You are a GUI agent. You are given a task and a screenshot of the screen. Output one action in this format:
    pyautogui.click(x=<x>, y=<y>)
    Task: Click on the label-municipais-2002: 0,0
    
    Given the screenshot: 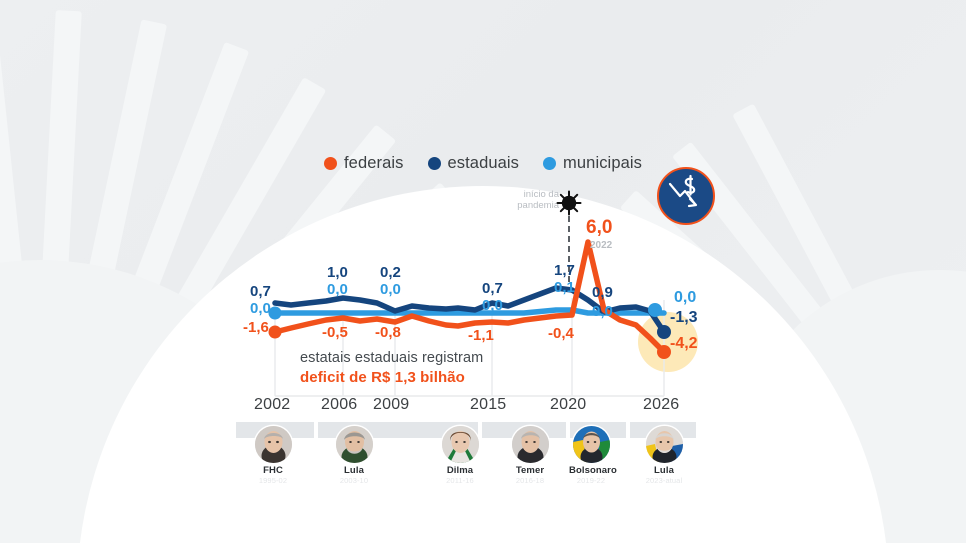 What is the action you would take?
    pyautogui.click(x=260, y=308)
    